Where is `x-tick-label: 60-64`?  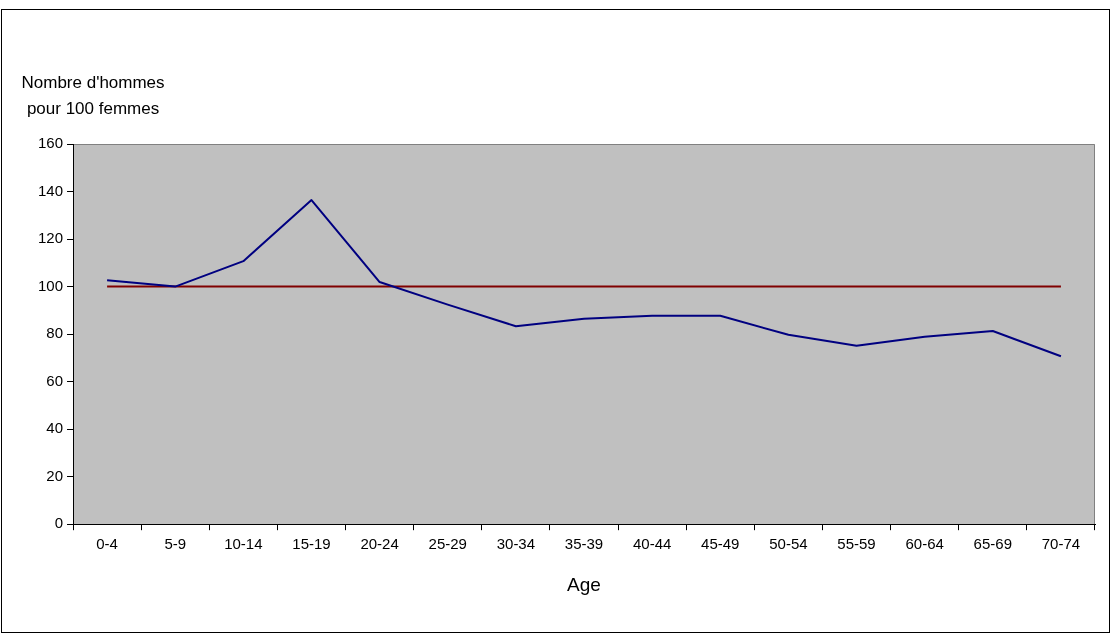 x-tick-label: 60-64 is located at coordinates (924, 544).